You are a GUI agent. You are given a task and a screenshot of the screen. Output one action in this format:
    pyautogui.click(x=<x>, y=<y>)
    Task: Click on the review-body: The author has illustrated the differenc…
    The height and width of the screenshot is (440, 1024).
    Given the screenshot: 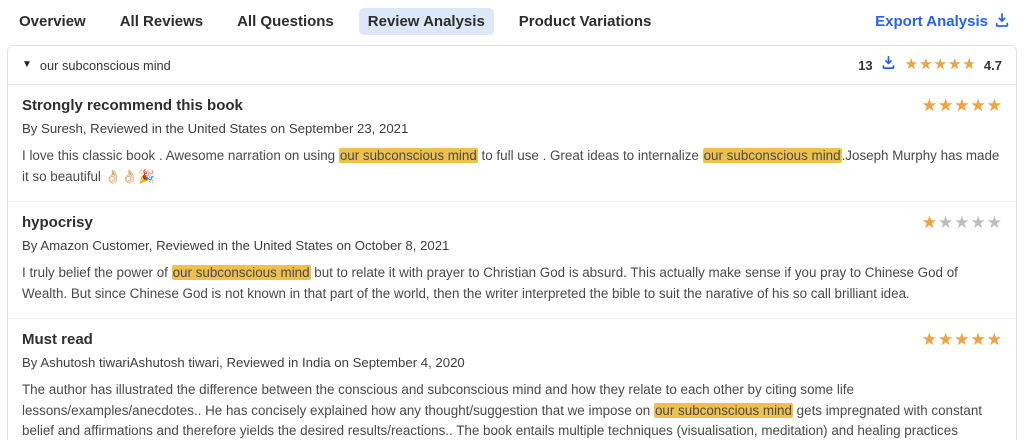 What is the action you would take?
    pyautogui.click(x=502, y=410)
    